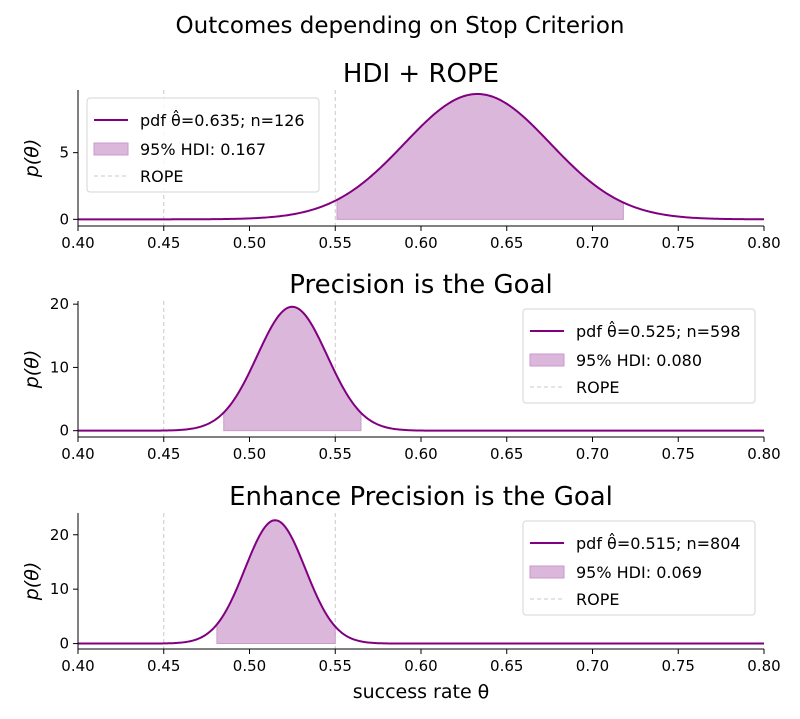 This screenshot has height=719, width=800. What do you see at coordinates (658, 331) in the screenshot?
I see `legend-entry-label: pdf θ̂=0.525; n=598` at bounding box center [658, 331].